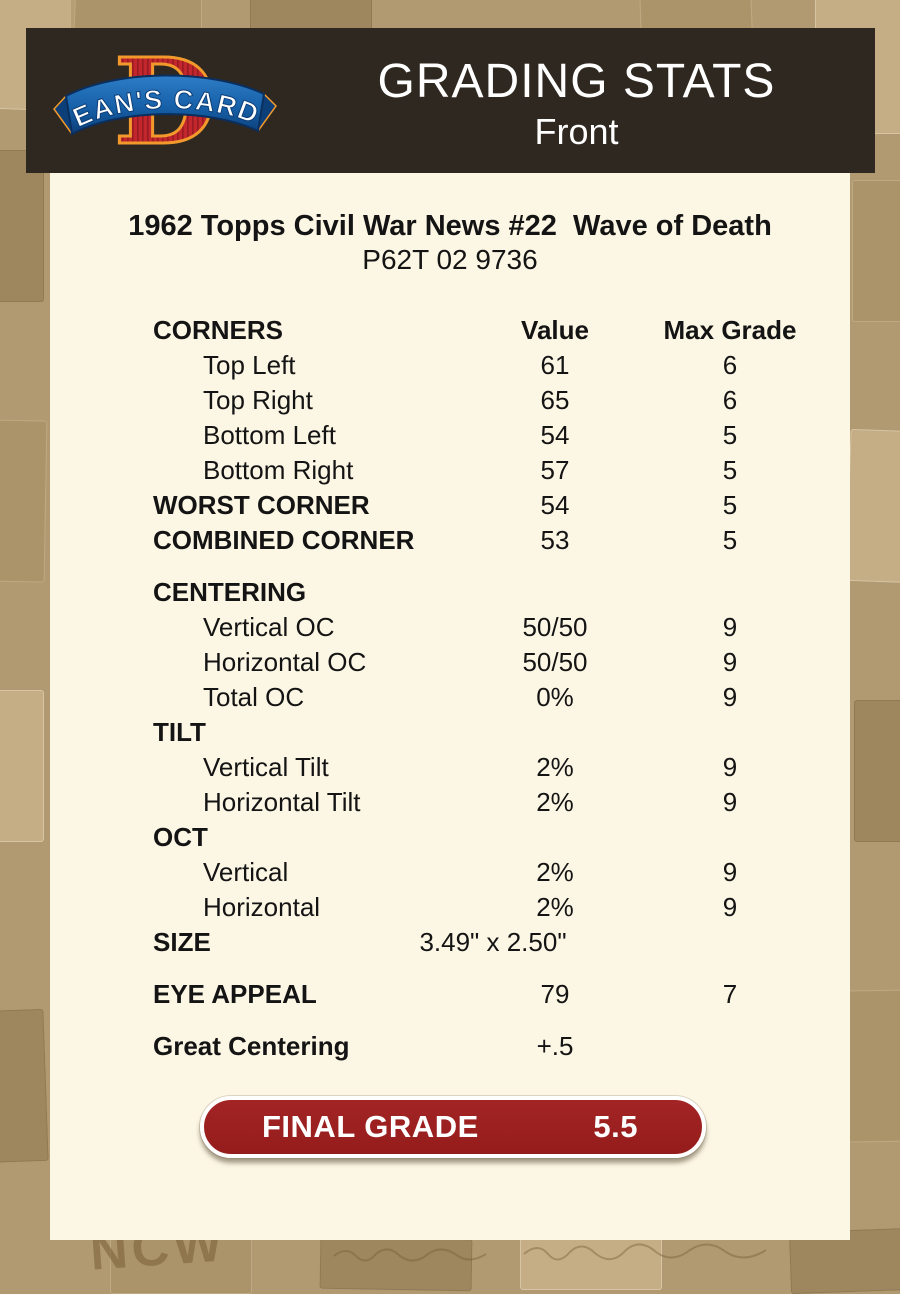  Describe the element at coordinates (182, 942) in the screenshot. I see `stats-label: SIZE` at that location.